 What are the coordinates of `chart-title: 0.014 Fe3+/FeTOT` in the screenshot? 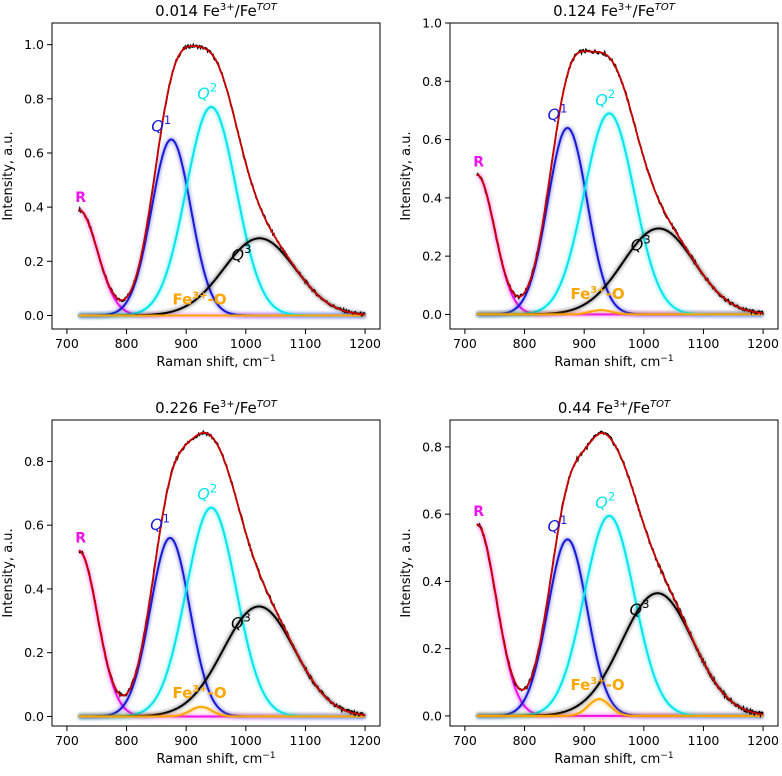 It's located at (216, 11).